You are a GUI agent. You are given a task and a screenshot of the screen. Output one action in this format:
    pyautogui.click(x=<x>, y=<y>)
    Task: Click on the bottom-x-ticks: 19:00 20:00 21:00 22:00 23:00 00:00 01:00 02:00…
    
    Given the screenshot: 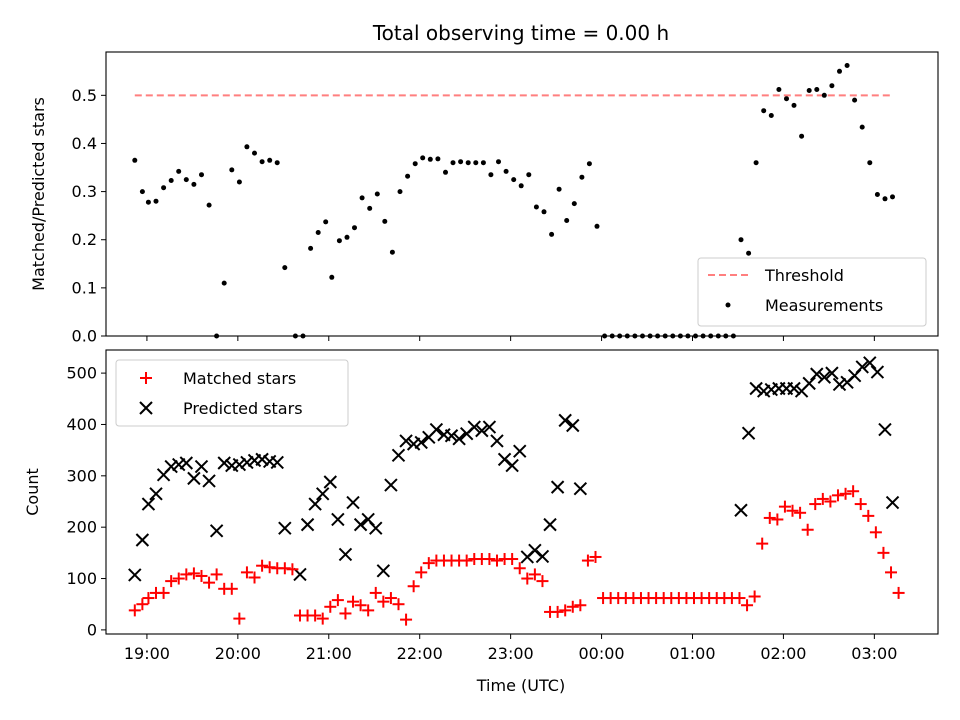 What is the action you would take?
    pyautogui.click(x=510, y=648)
    